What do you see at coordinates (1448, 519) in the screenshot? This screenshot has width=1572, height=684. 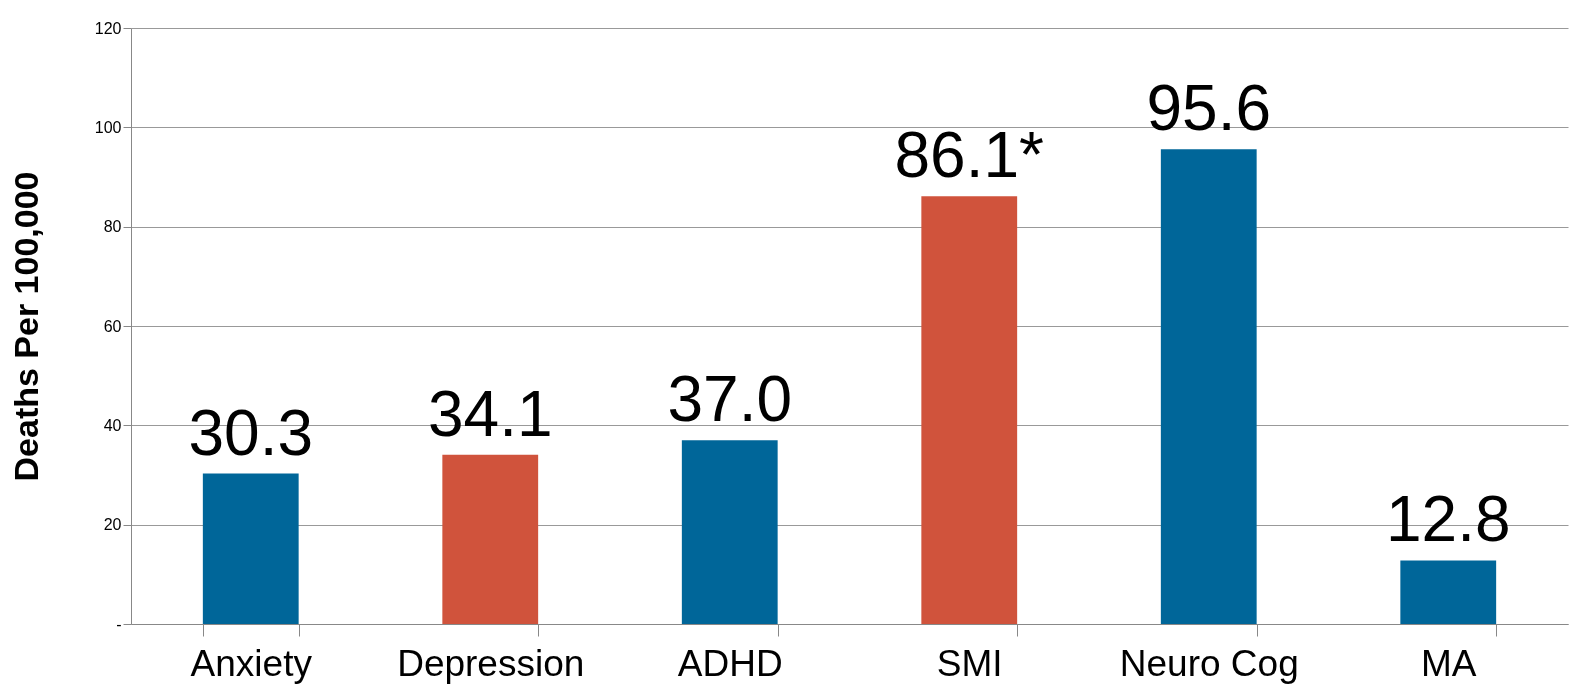 I see `data-label: 12.8` at bounding box center [1448, 519].